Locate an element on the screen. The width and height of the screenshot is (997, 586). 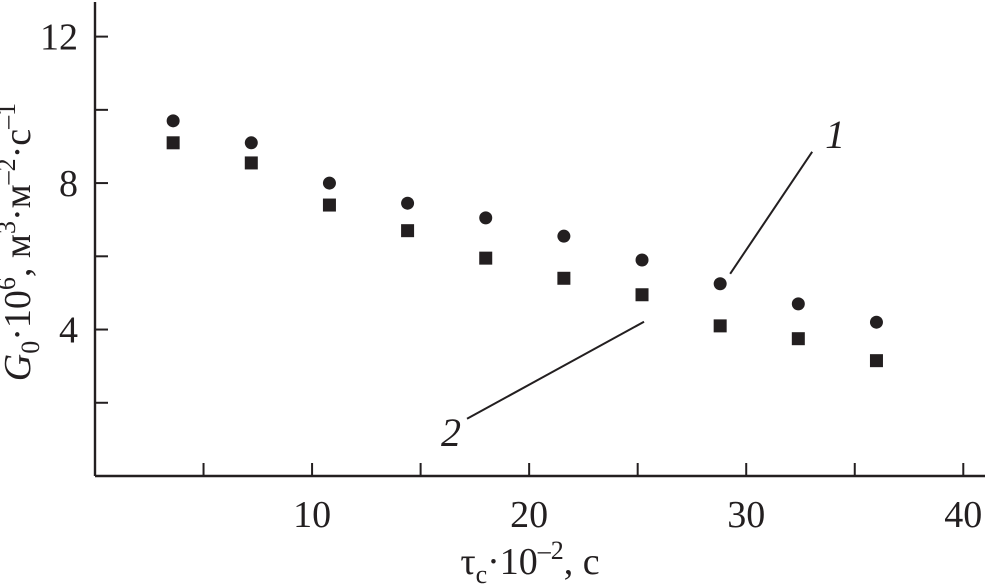
y-axis-label: G0·106, м3·м–2·с–1 is located at coordinates (22, 242).